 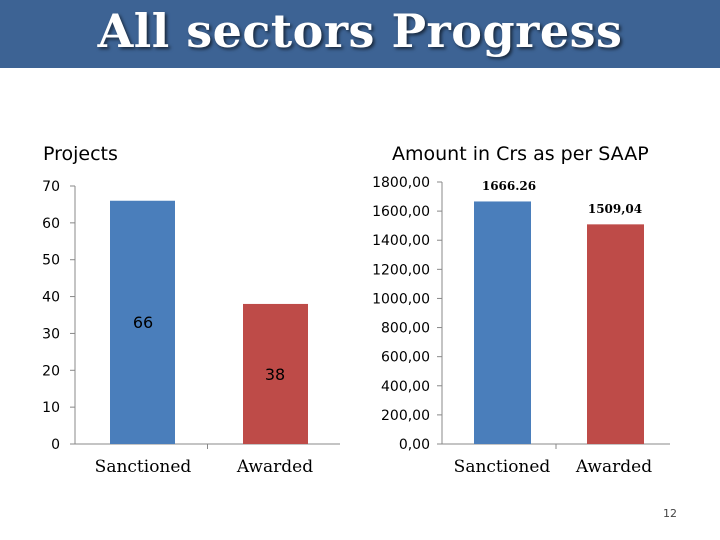 What do you see at coordinates (405, 358) in the screenshot?
I see `amount-y-tick-label: 600,00` at bounding box center [405, 358].